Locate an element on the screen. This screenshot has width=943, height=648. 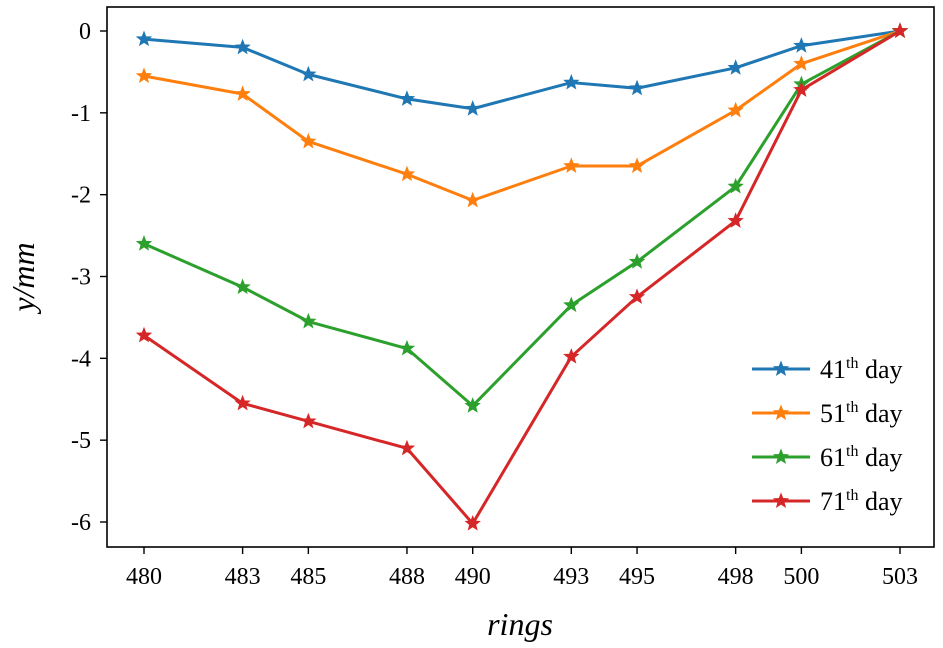
legend-label: 41th day is located at coordinates (861, 369).